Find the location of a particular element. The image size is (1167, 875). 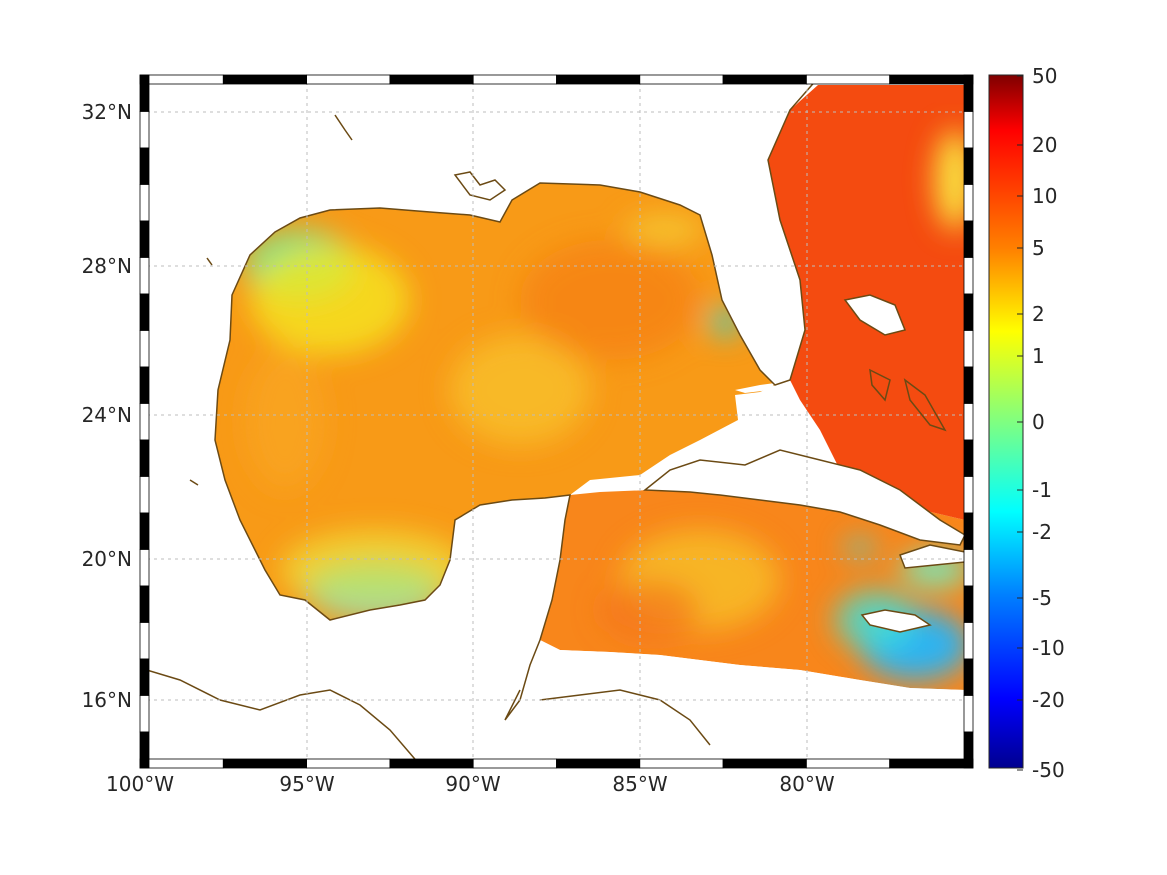

lat-tick-label: 20°N is located at coordinates (107, 559).